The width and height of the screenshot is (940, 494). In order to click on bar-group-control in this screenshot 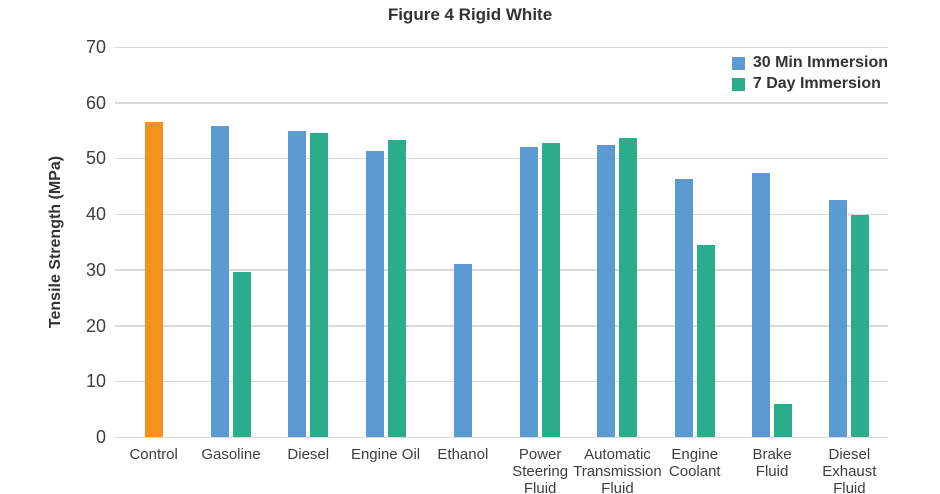, I will do `click(153, 242)`.